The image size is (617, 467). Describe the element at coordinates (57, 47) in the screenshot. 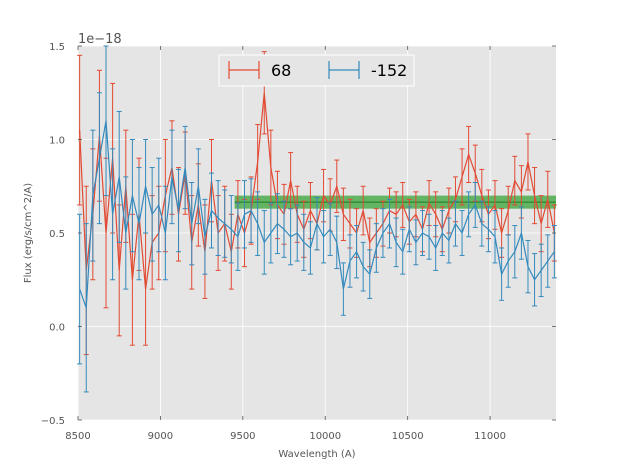

I see `y-tick-label: 1.5` at that location.